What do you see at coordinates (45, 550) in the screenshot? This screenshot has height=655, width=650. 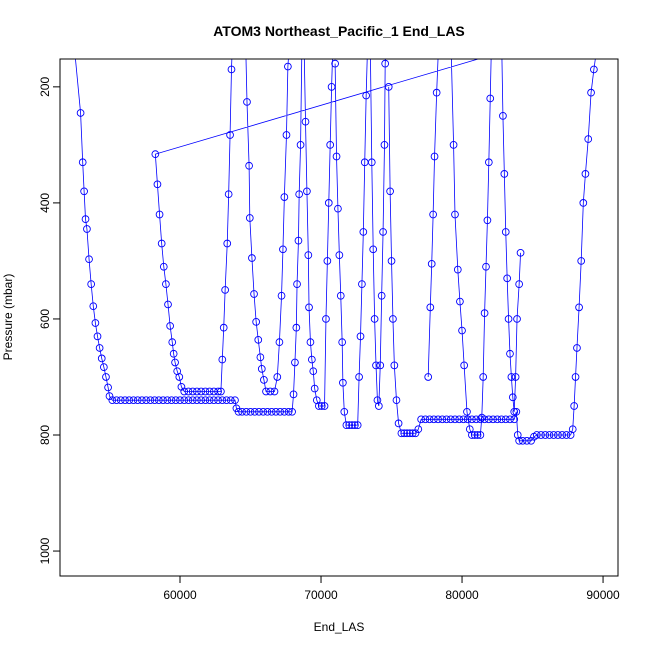 I see `y-tick-label: 1000` at bounding box center [45, 550].